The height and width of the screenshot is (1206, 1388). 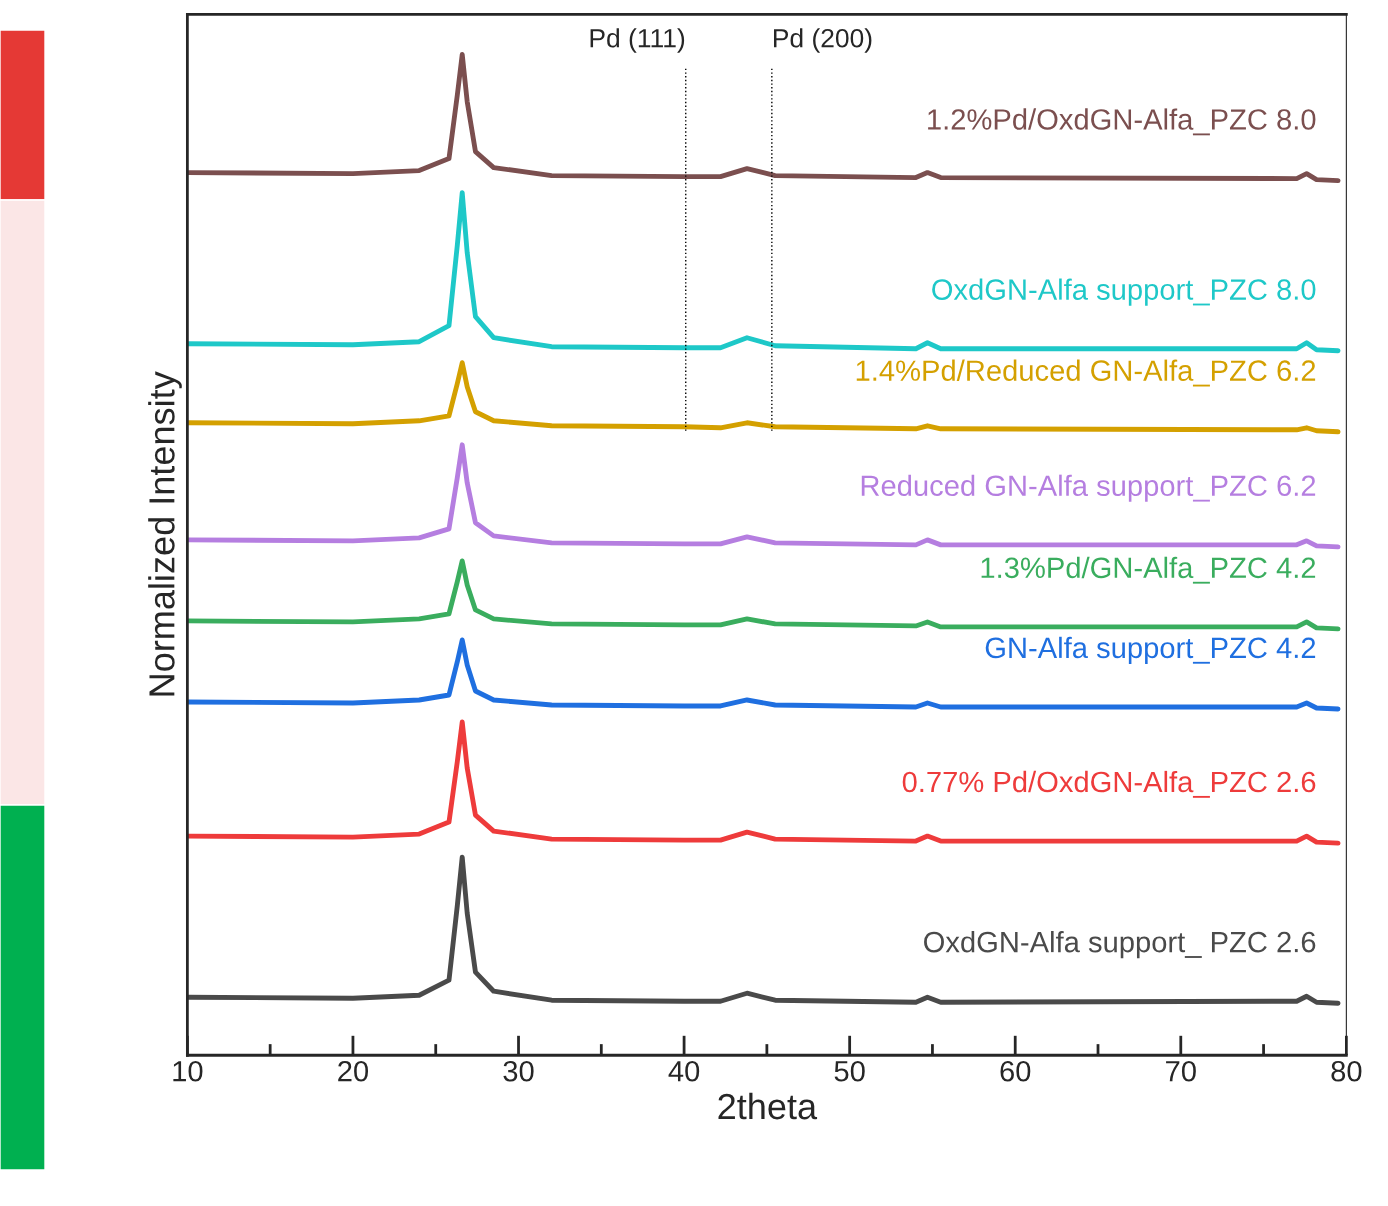 What do you see at coordinates (1086, 373) in the screenshot?
I see `series-label: 1.4%Pd/Reduced GN-Alfa_PZC 6.2` at bounding box center [1086, 373].